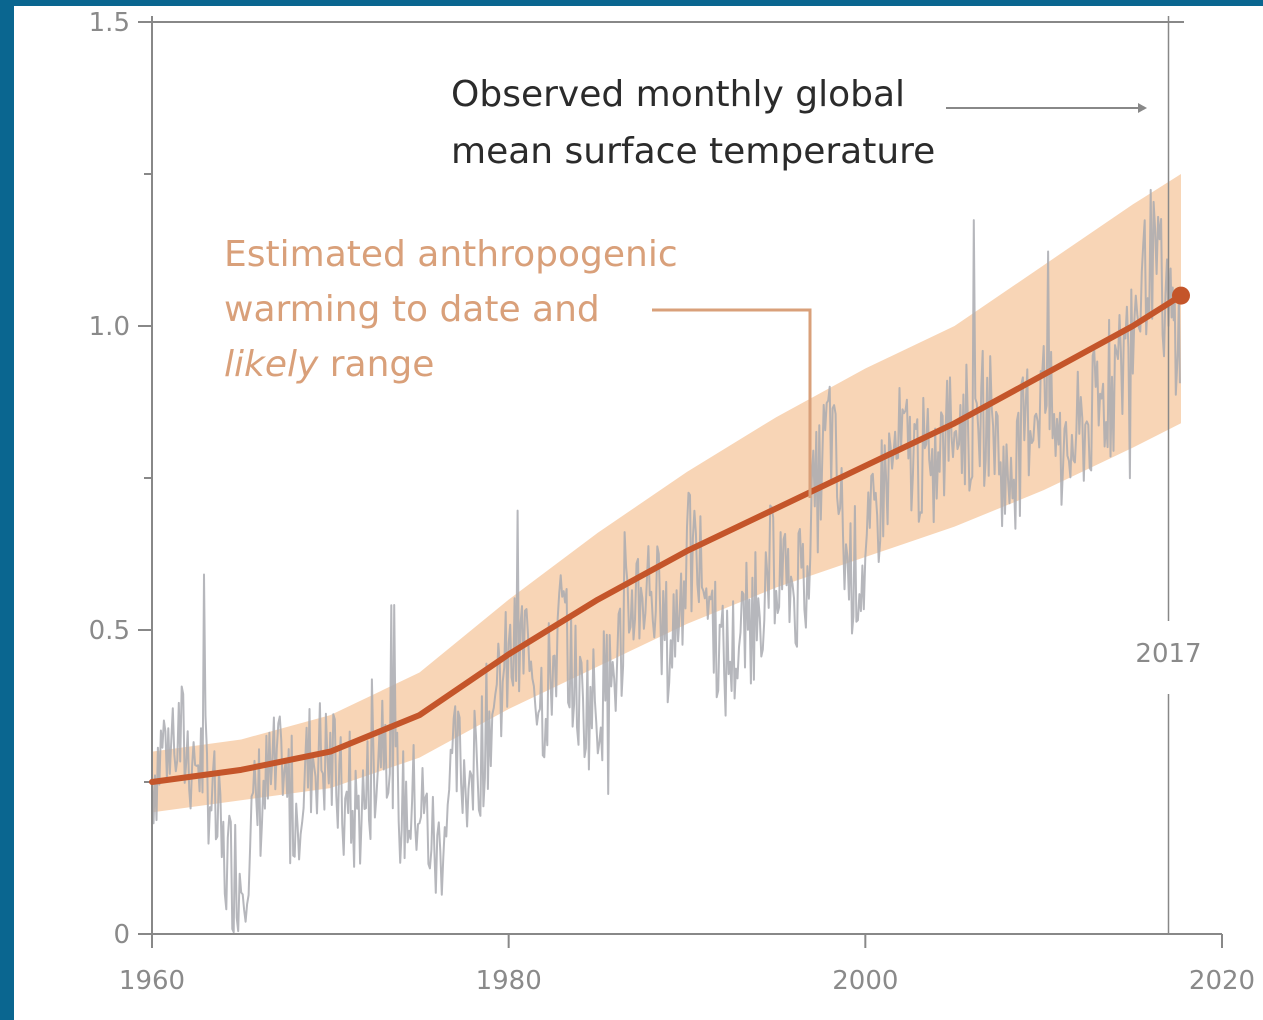 Image resolution: width=1263 pixels, height=1020 pixels. What do you see at coordinates (1168, 654) in the screenshot?
I see `marker-2017-label: 2017` at bounding box center [1168, 654].